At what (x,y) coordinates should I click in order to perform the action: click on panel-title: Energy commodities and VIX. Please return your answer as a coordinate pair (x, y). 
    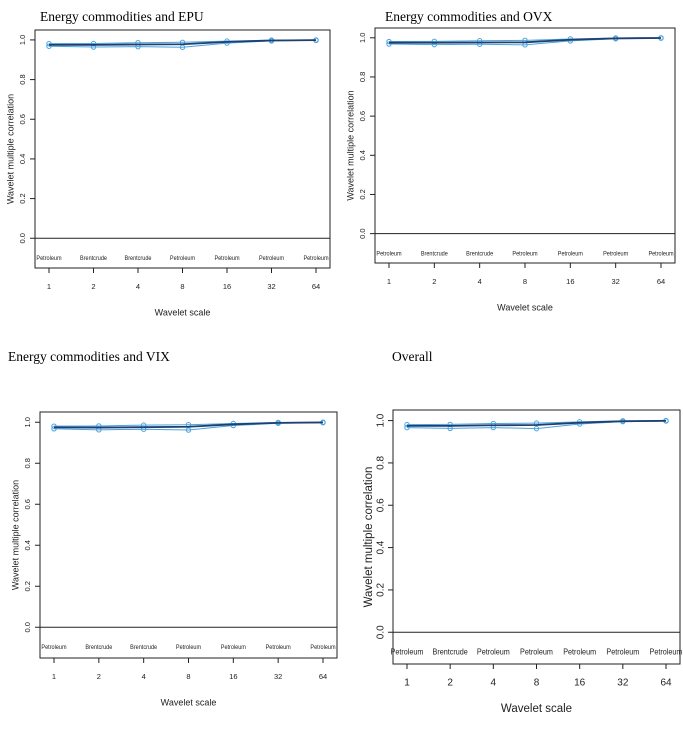
    Looking at the image, I should click on (89, 356).